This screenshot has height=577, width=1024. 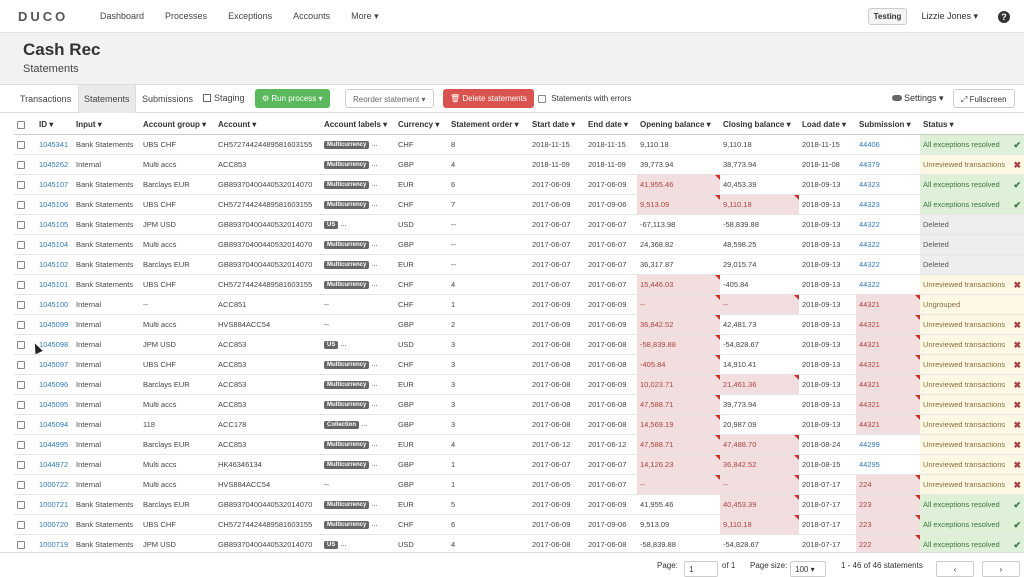 What do you see at coordinates (955, 569) in the screenshot?
I see `prev-page-button: ‹` at bounding box center [955, 569].